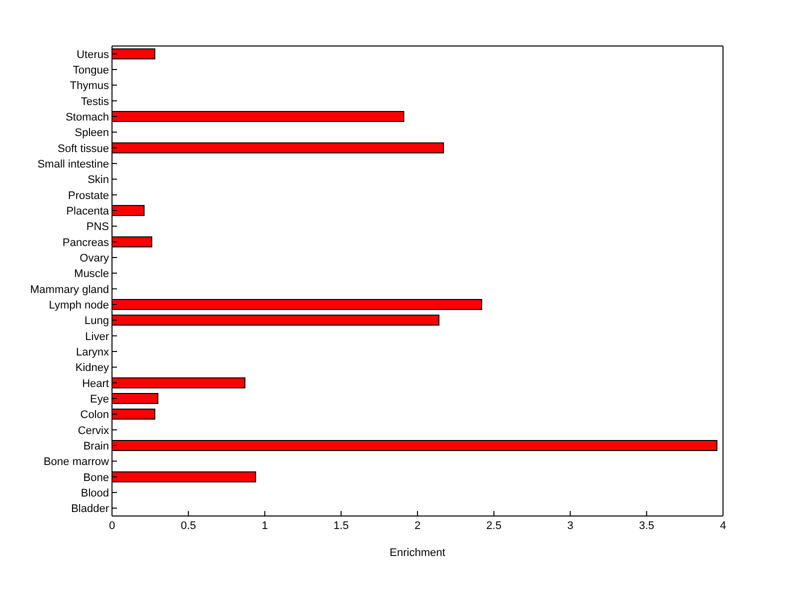 This screenshot has height=599, width=800. Describe the element at coordinates (97, 227) in the screenshot. I see `y-tick-label: PNS` at that location.